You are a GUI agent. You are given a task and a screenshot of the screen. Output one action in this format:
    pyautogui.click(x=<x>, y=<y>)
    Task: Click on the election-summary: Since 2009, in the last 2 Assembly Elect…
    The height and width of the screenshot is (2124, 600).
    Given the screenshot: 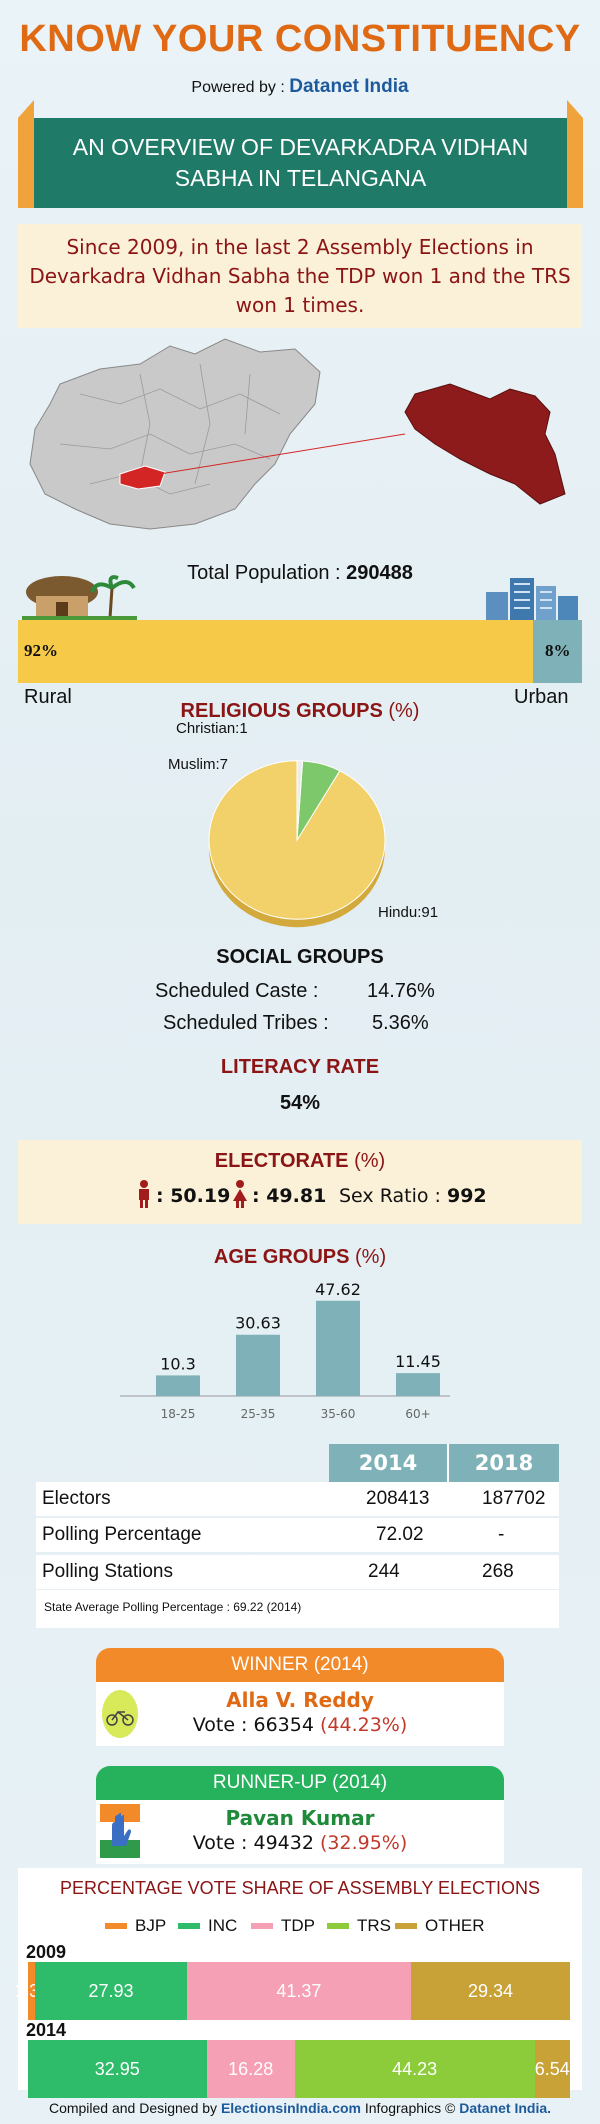 What is the action you would take?
    pyautogui.click(x=300, y=276)
    